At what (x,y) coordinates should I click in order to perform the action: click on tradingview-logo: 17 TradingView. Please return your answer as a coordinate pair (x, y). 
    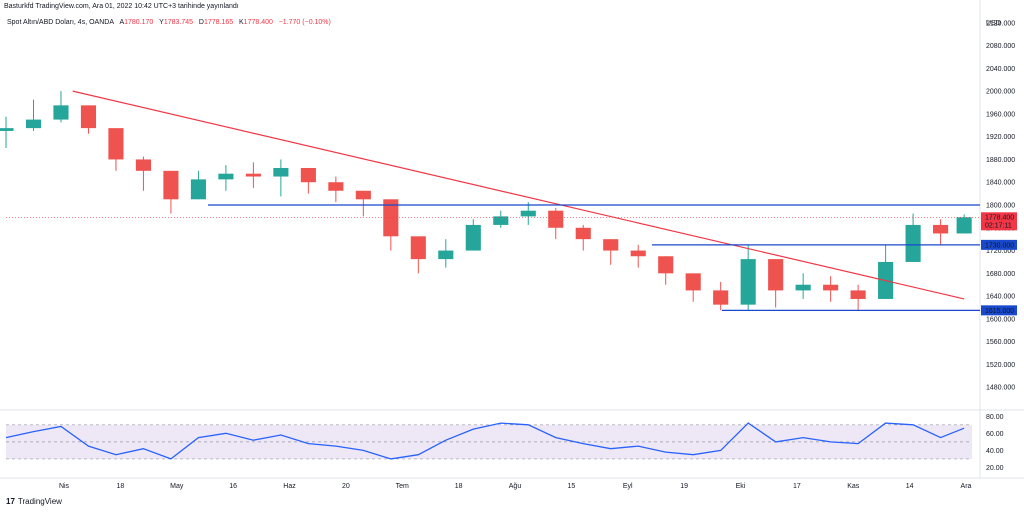
    Looking at the image, I should click on (34, 501).